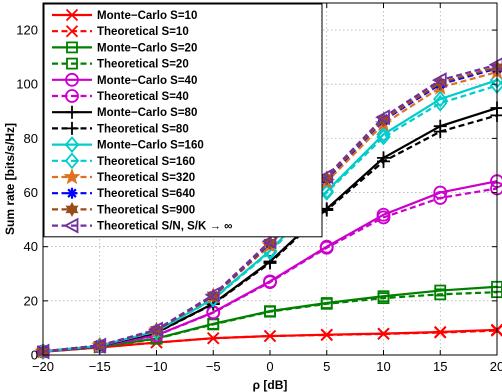 This screenshot has height=392, width=502. Describe the element at coordinates (34, 355) in the screenshot. I see `y-tick-label: 0` at that location.